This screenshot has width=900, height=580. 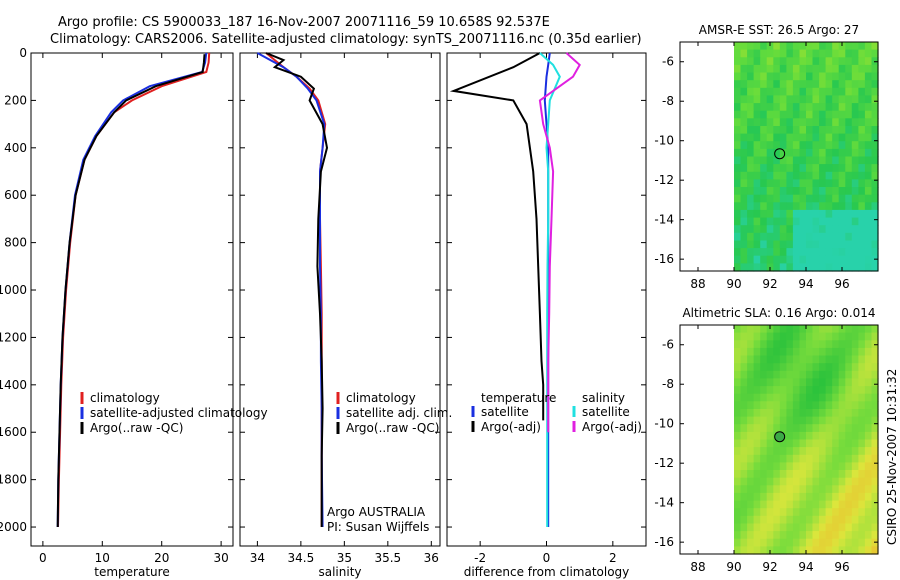 What do you see at coordinates (547, 558) in the screenshot?
I see `difference-xtick-label: 0` at bounding box center [547, 558].